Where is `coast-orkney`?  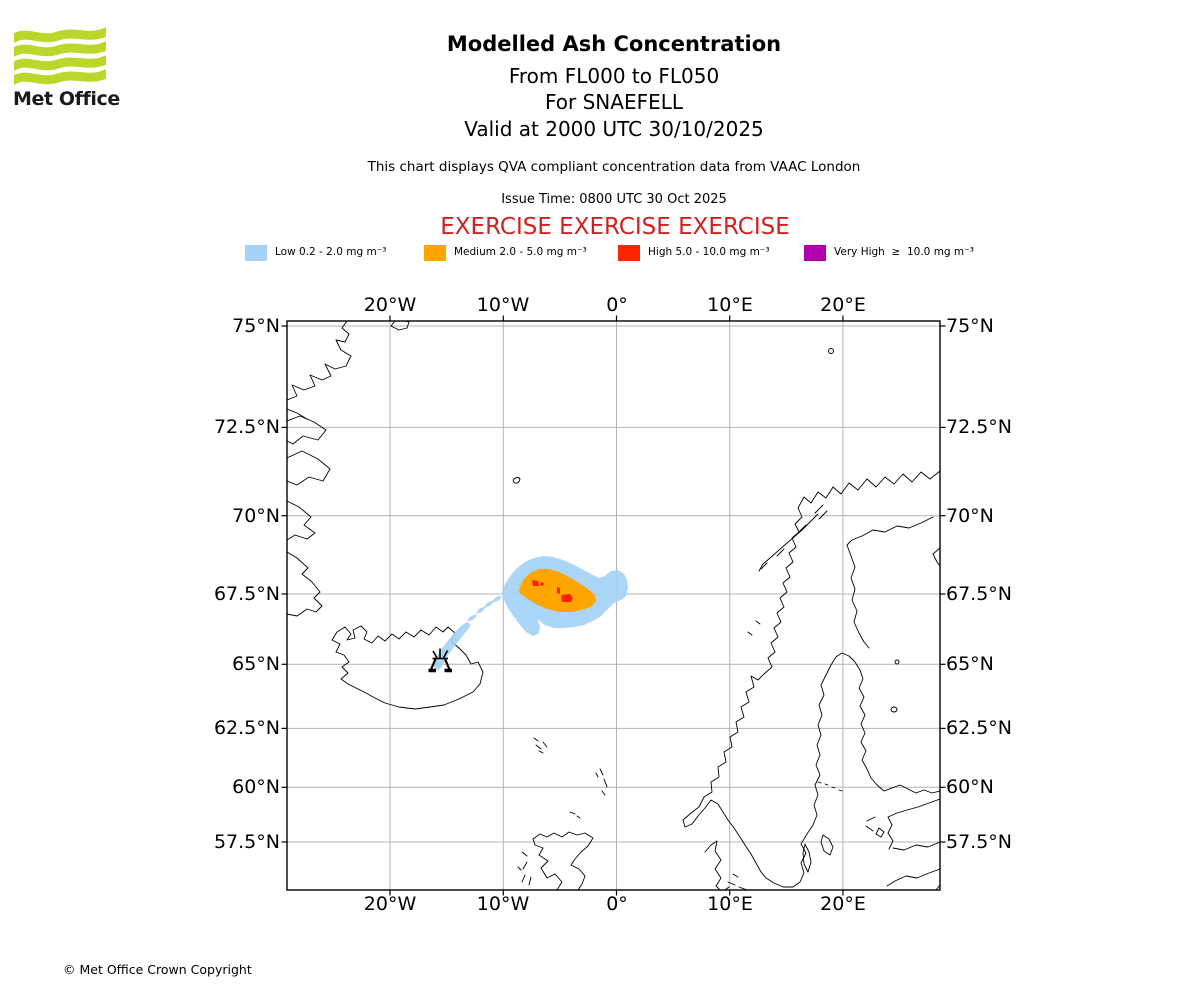
coast-orkney is located at coordinates (575, 815).